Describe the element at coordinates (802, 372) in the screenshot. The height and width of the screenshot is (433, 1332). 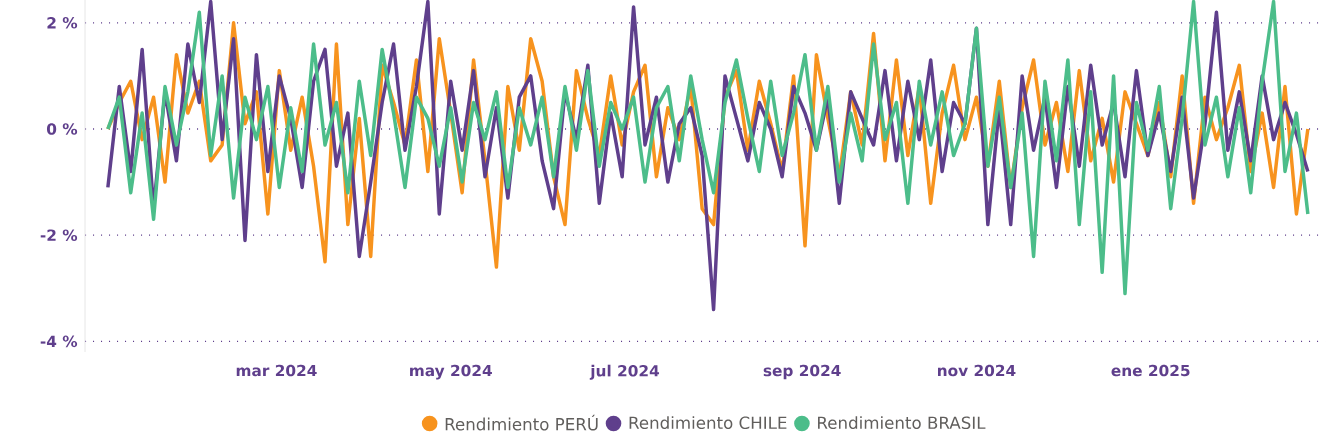
I see `x-tick-label: sep 2024` at that location.